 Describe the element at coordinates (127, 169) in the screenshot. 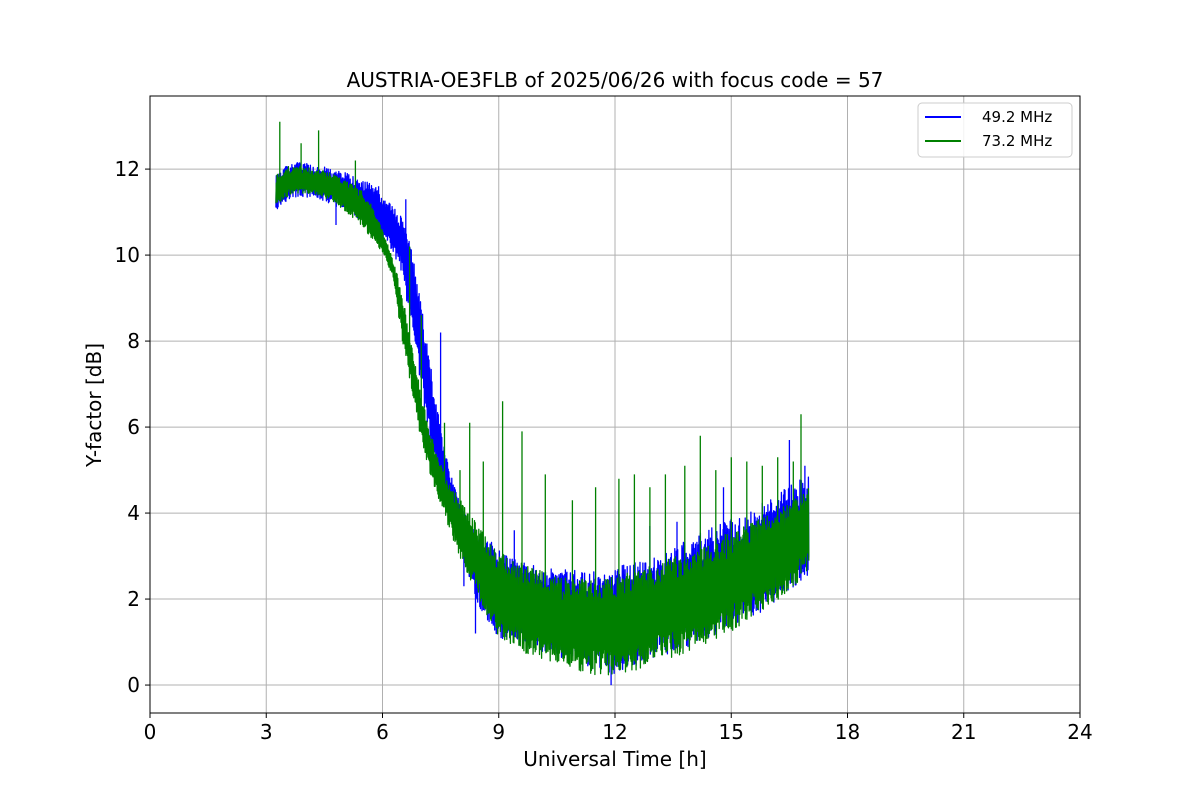

I see `y-tick-label: 12` at that location.